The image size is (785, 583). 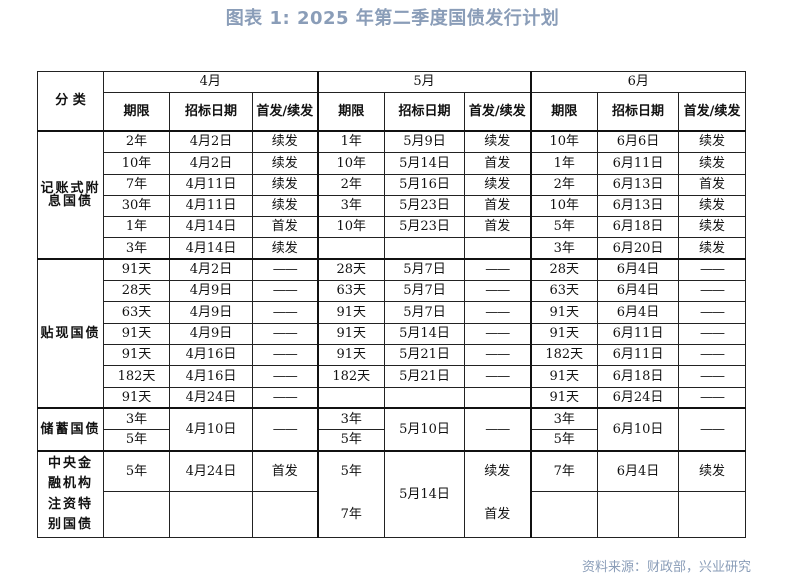 I want to click on table-row: 1年 4月14日 首发 10年 5月23日 首发 5年 6月18日 续发, so click(x=392, y=227).